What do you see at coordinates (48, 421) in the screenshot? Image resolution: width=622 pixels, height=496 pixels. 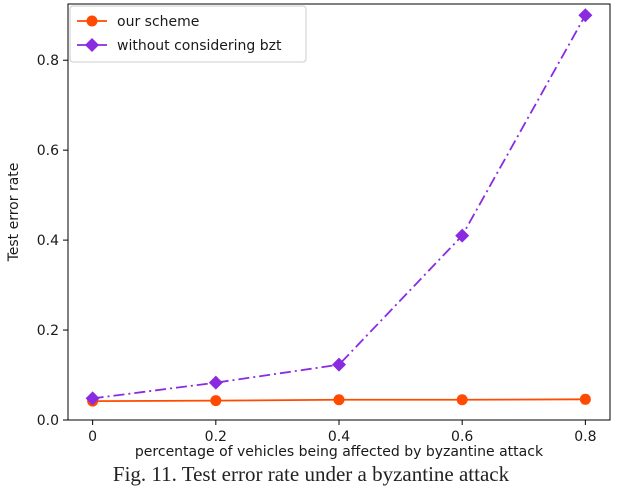 I see `y-tick-label: 0.0` at bounding box center [48, 421].